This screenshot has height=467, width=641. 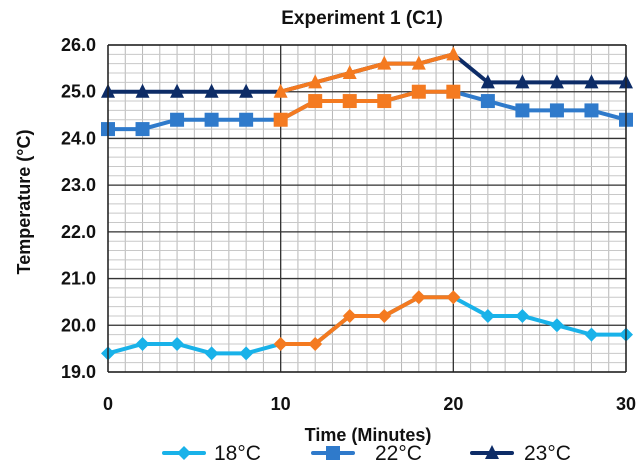 I want to click on y-tick-label: 19.0, so click(x=78, y=372).